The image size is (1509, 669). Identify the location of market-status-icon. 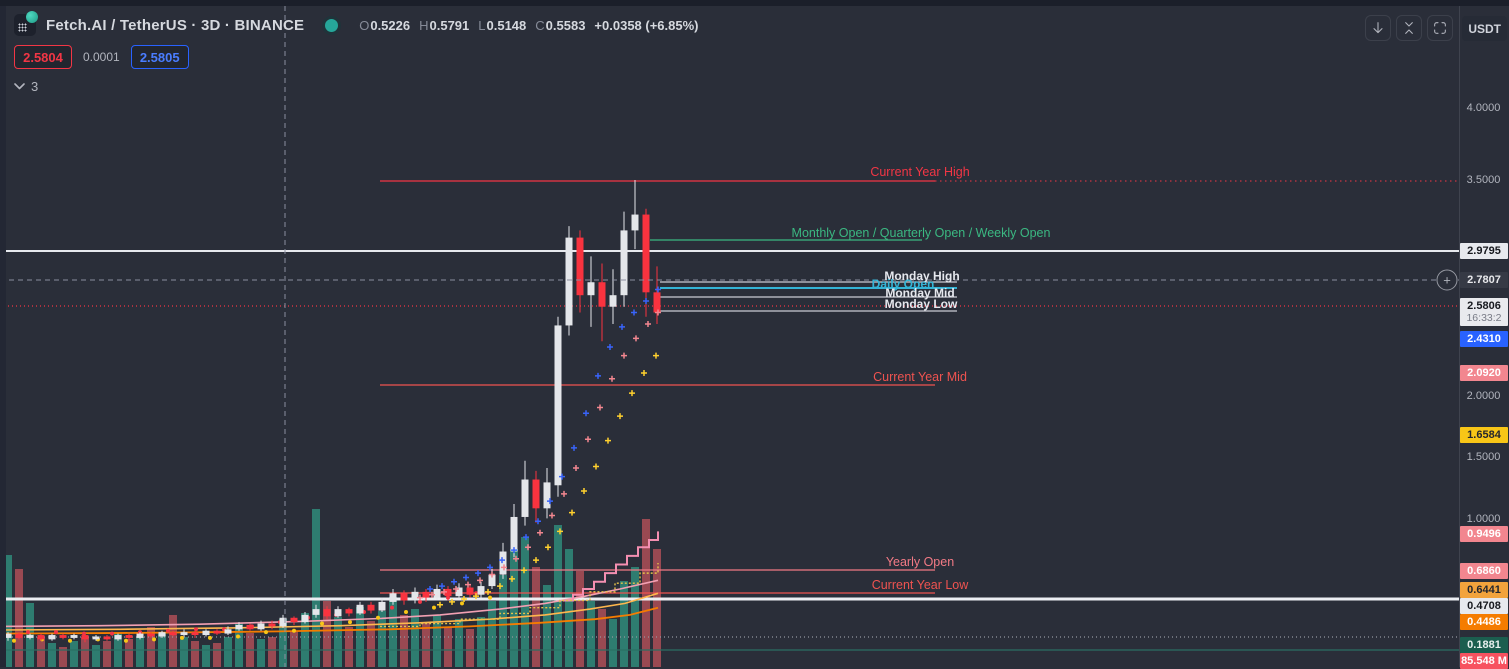
(332, 25).